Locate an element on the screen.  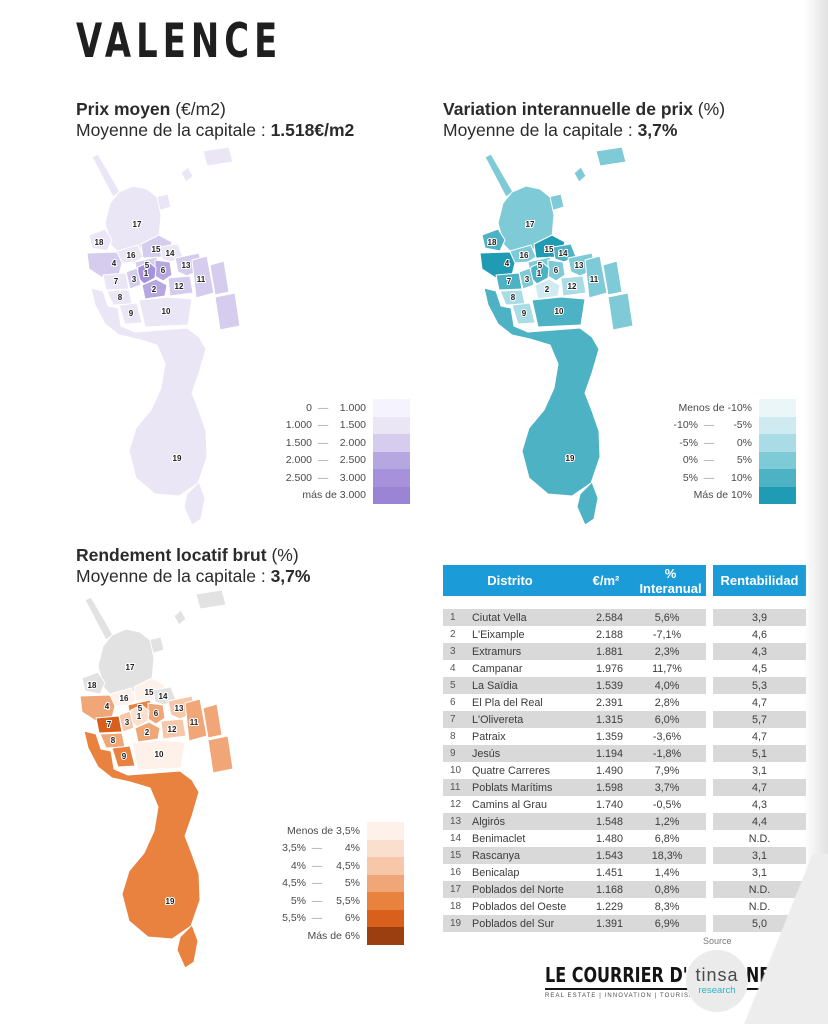
legend-row: 0 — 1.000 is located at coordinates (343, 408).